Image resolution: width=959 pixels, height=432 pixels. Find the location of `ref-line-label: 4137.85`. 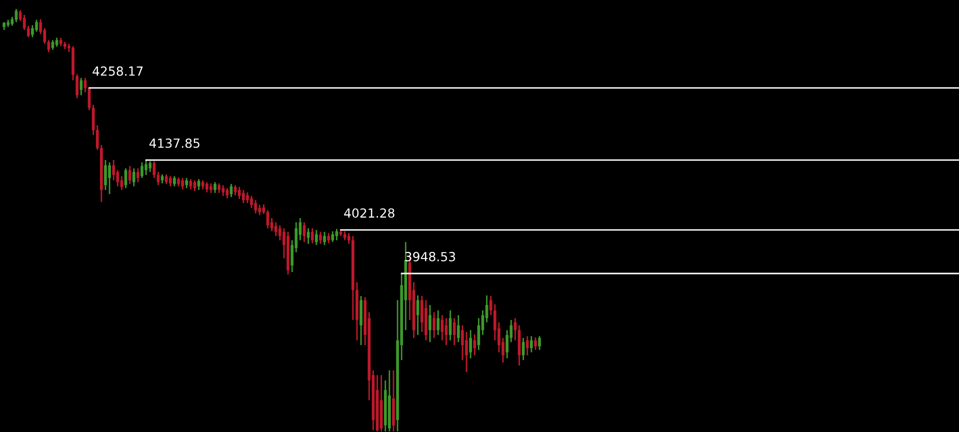

ref-line-label: 4137.85 is located at coordinates (174, 143).